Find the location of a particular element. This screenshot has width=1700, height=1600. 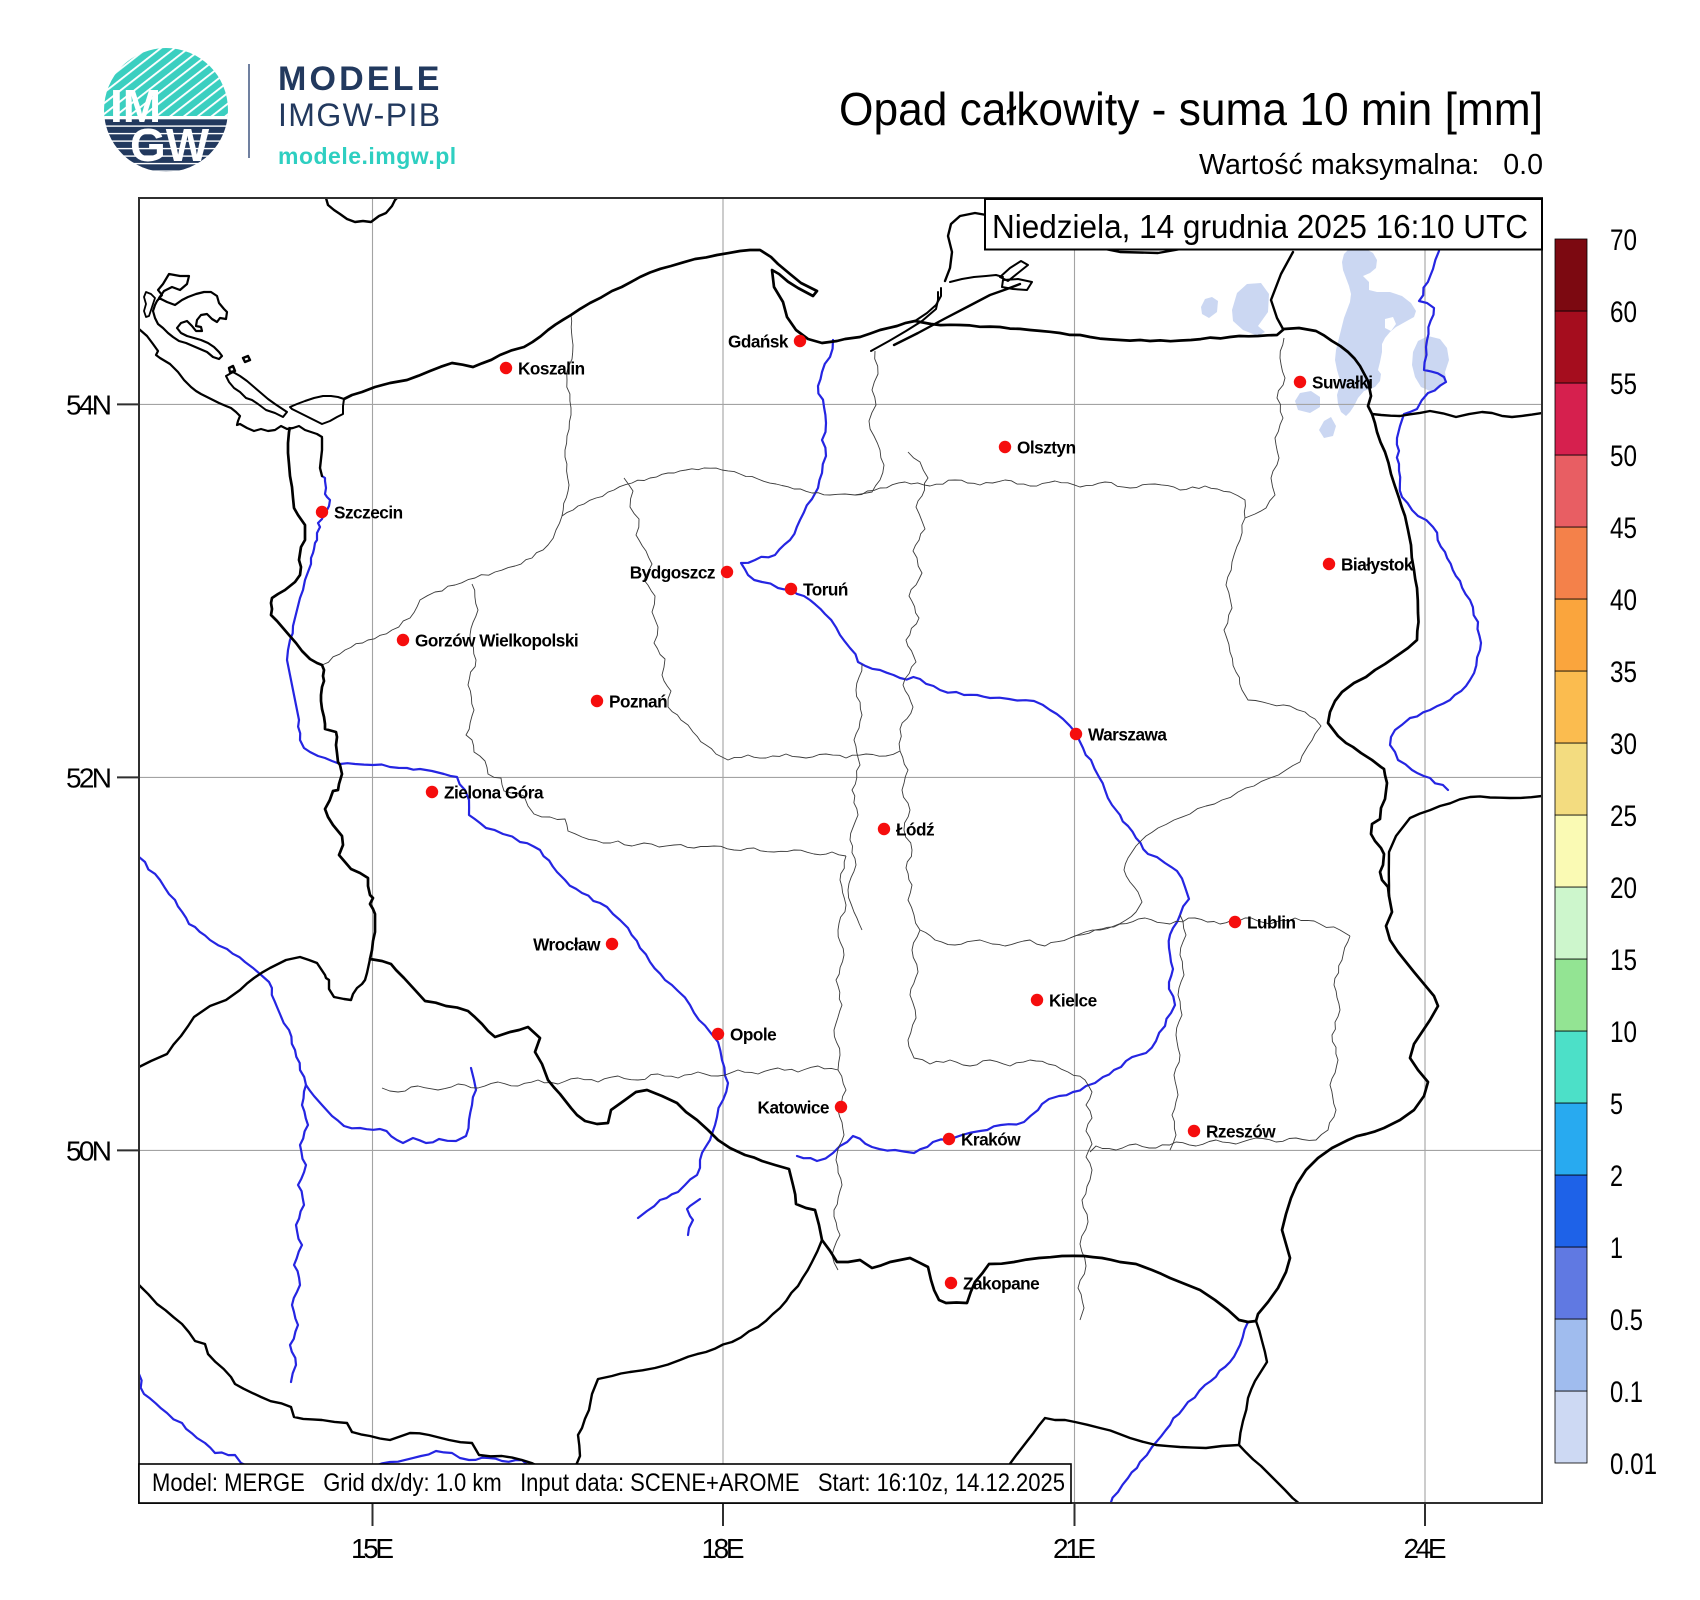

svg-text: Lublin is located at coordinates (1271, 923).